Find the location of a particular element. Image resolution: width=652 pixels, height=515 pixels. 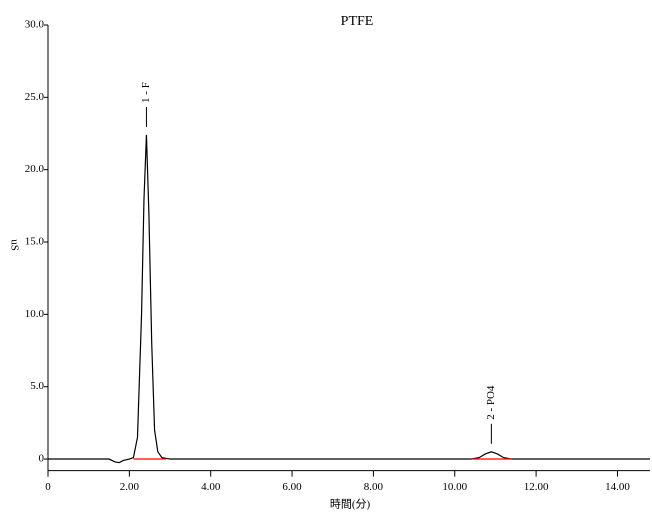

x-tick-label: 12.00 is located at coordinates (536, 487).